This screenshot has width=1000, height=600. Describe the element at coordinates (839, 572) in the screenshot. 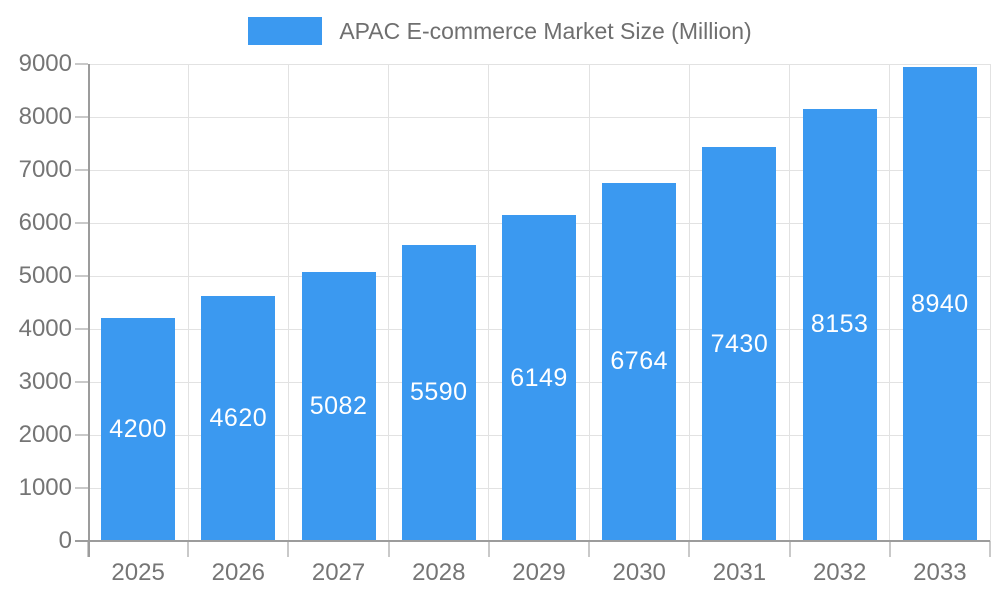

I see `x-axis-label: 2032` at that location.